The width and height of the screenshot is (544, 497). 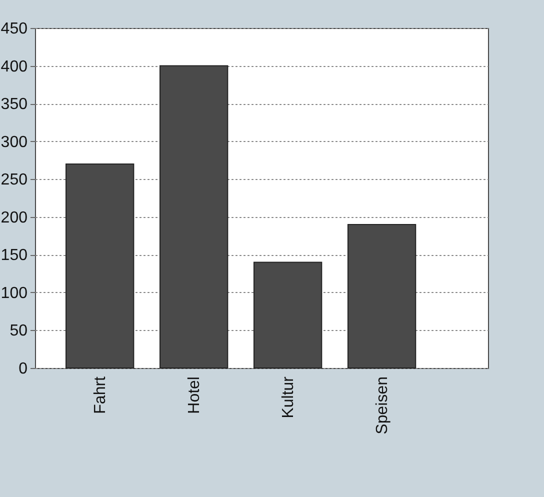 I want to click on y-tick-label: 450, so click(x=14, y=29).